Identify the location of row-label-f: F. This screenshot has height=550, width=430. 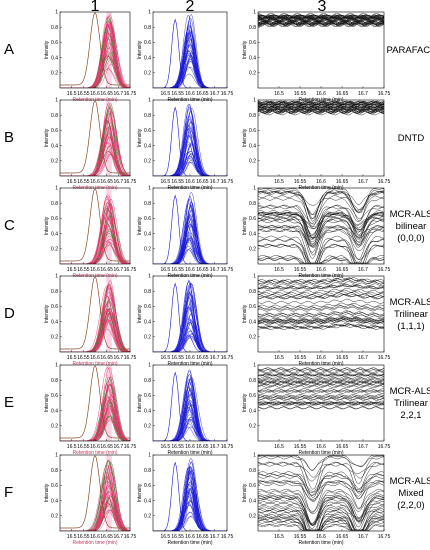
(8, 492).